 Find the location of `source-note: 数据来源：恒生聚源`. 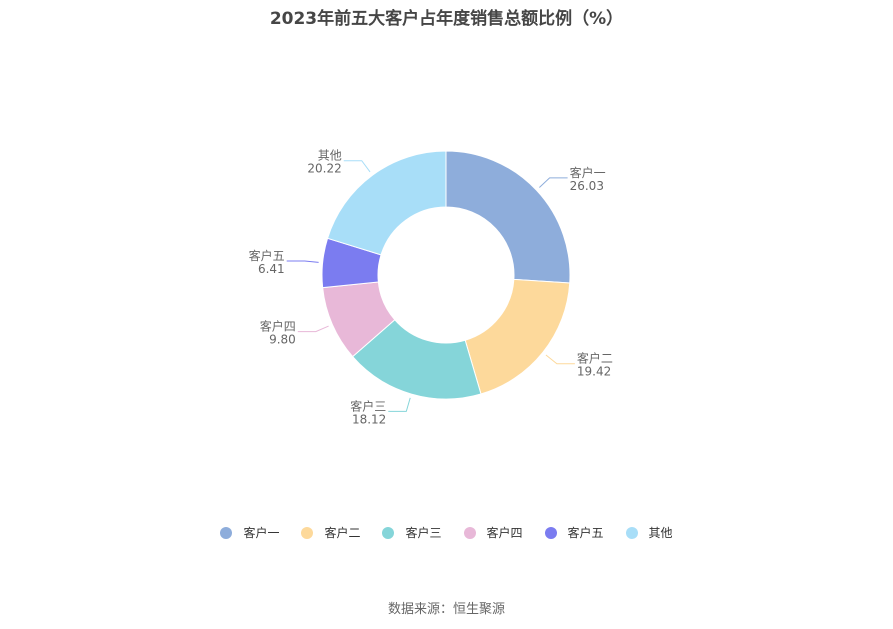

source-note: 数据来源：恒生聚源 is located at coordinates (446, 609).